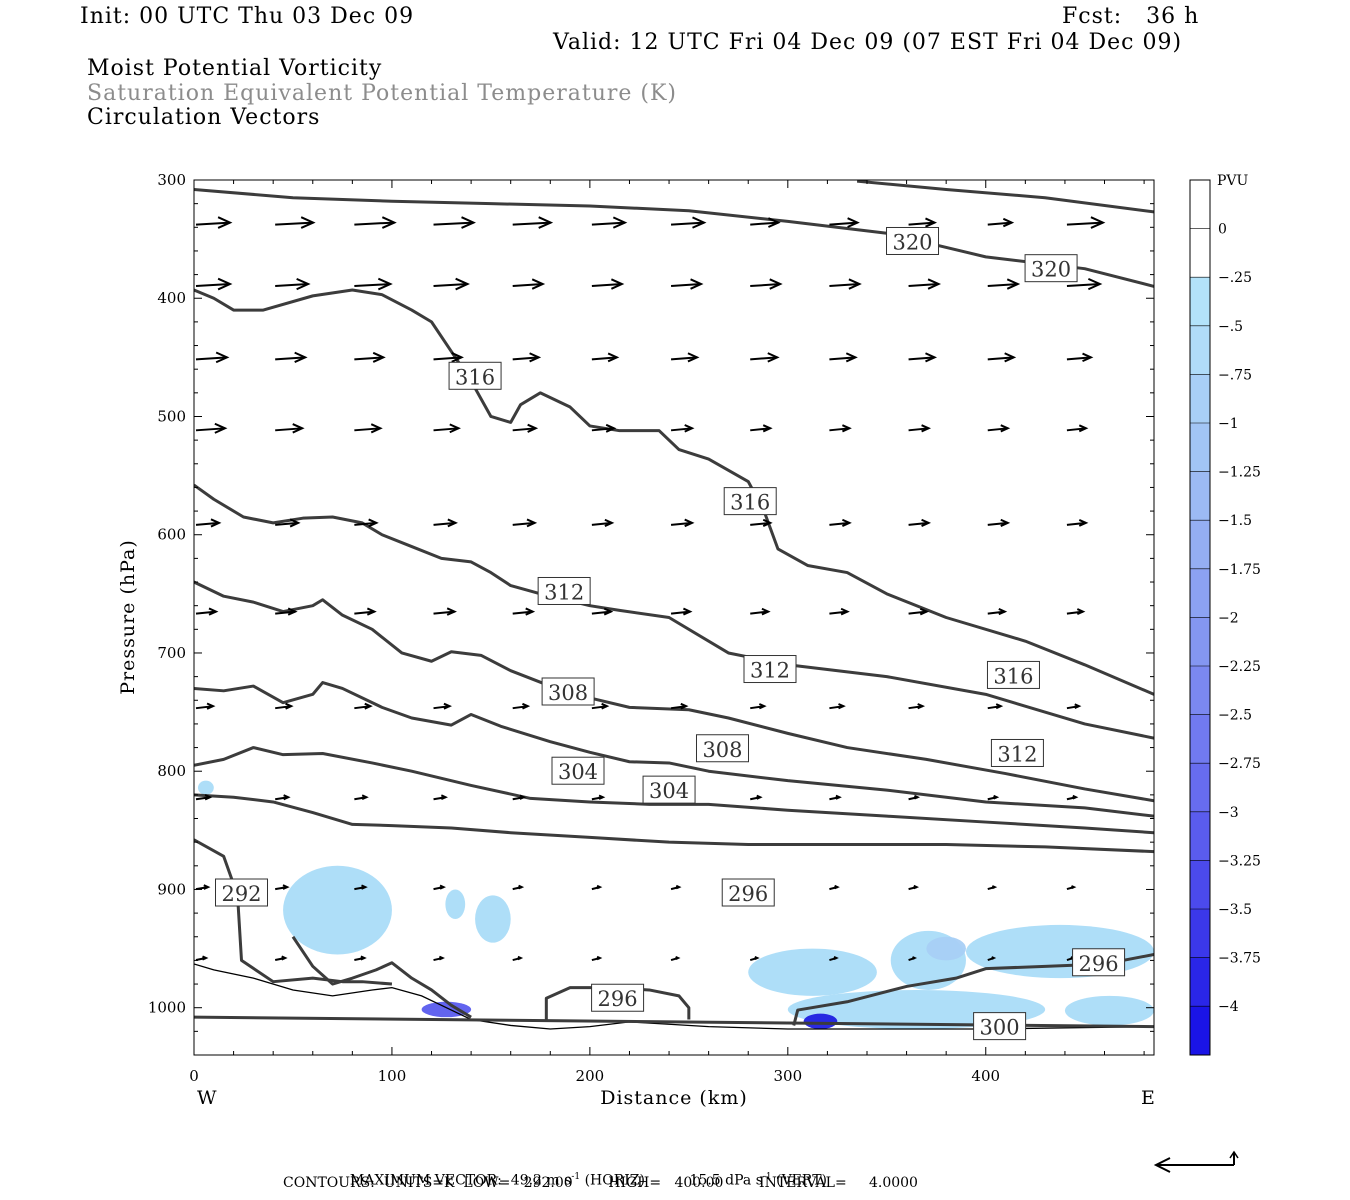 Image resolution: width=1350 pixels, height=1200 pixels. I want to click on colorbar-label: −.5, so click(1230, 327).